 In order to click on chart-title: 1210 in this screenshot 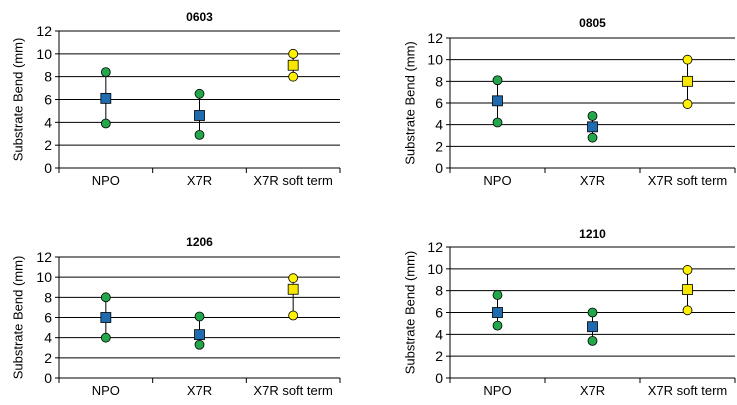, I will do `click(592, 234)`.